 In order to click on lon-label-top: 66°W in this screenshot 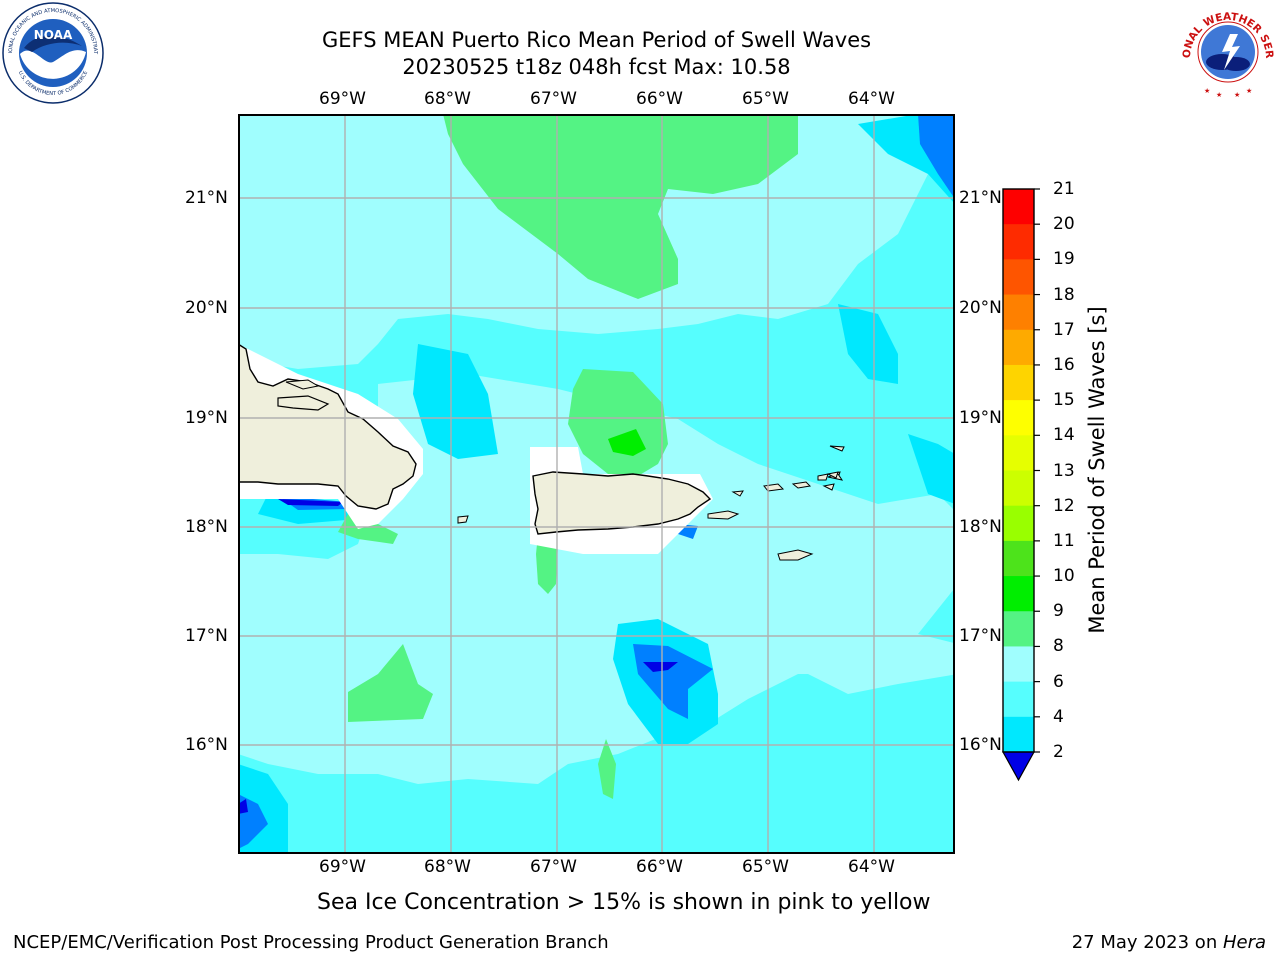, I will do `click(659, 99)`.